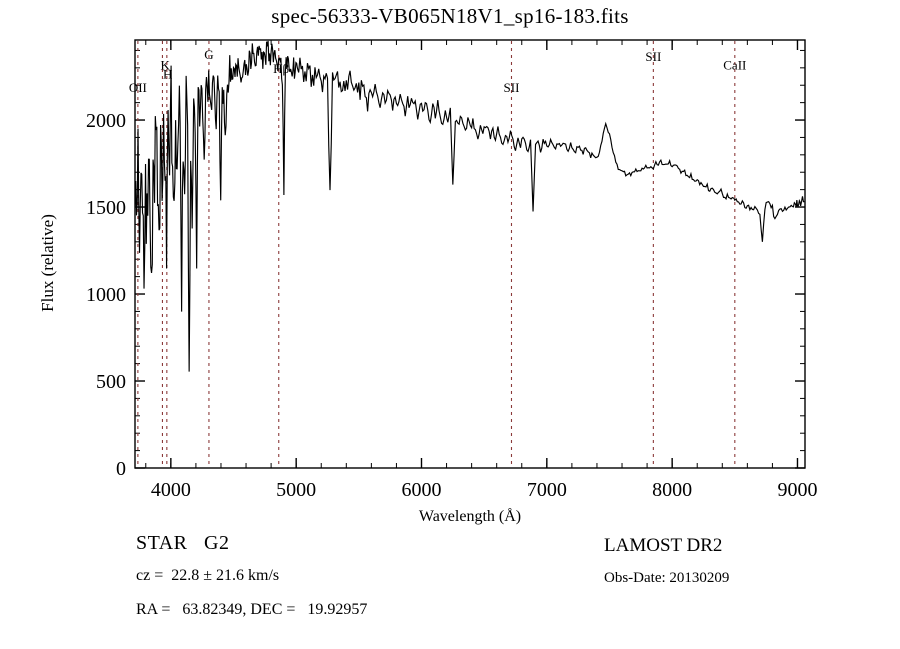 The image size is (900, 649). Describe the element at coordinates (296, 490) in the screenshot. I see `x-tick-label: 5000` at that location.